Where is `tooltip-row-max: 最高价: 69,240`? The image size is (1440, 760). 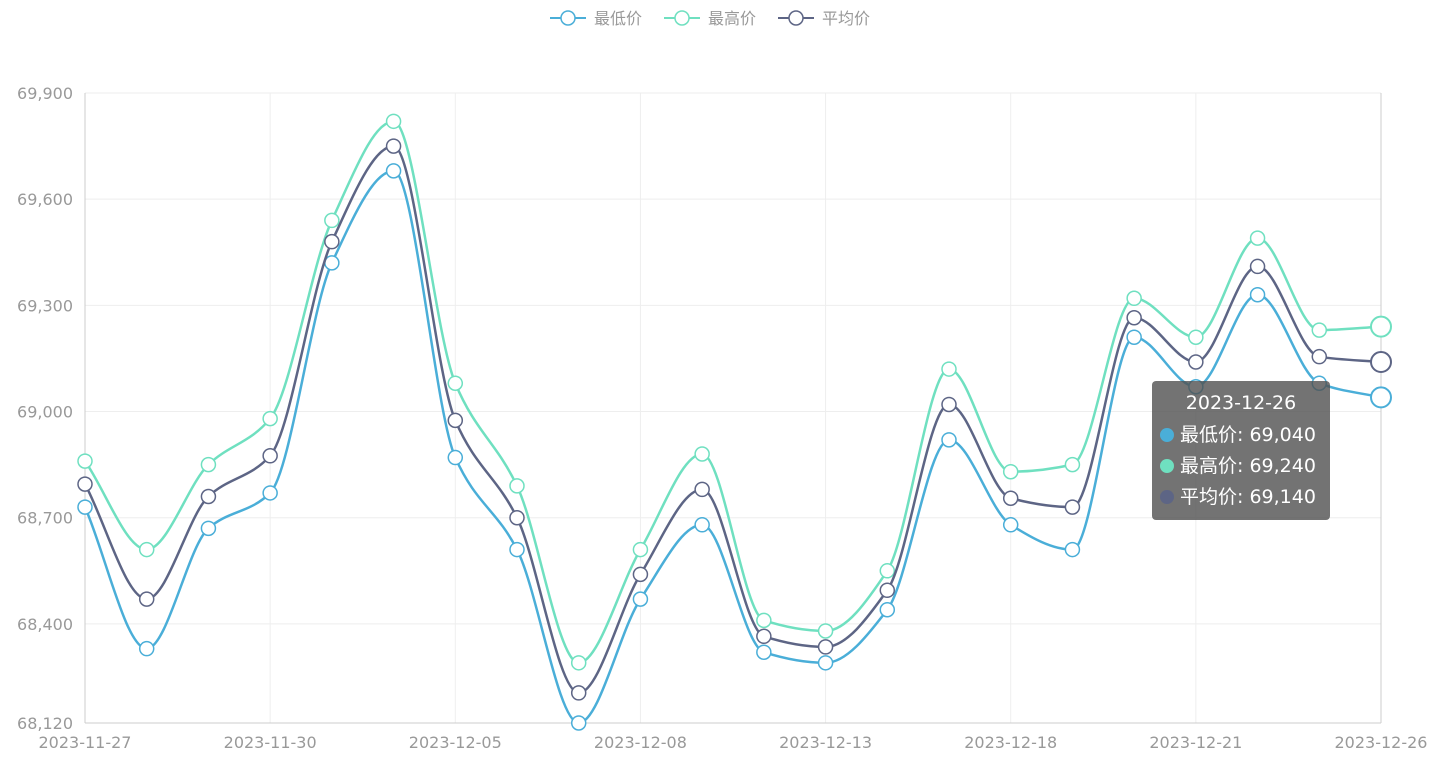
tooltip-row-max: 最高价: 69,240 is located at coordinates (1241, 466).